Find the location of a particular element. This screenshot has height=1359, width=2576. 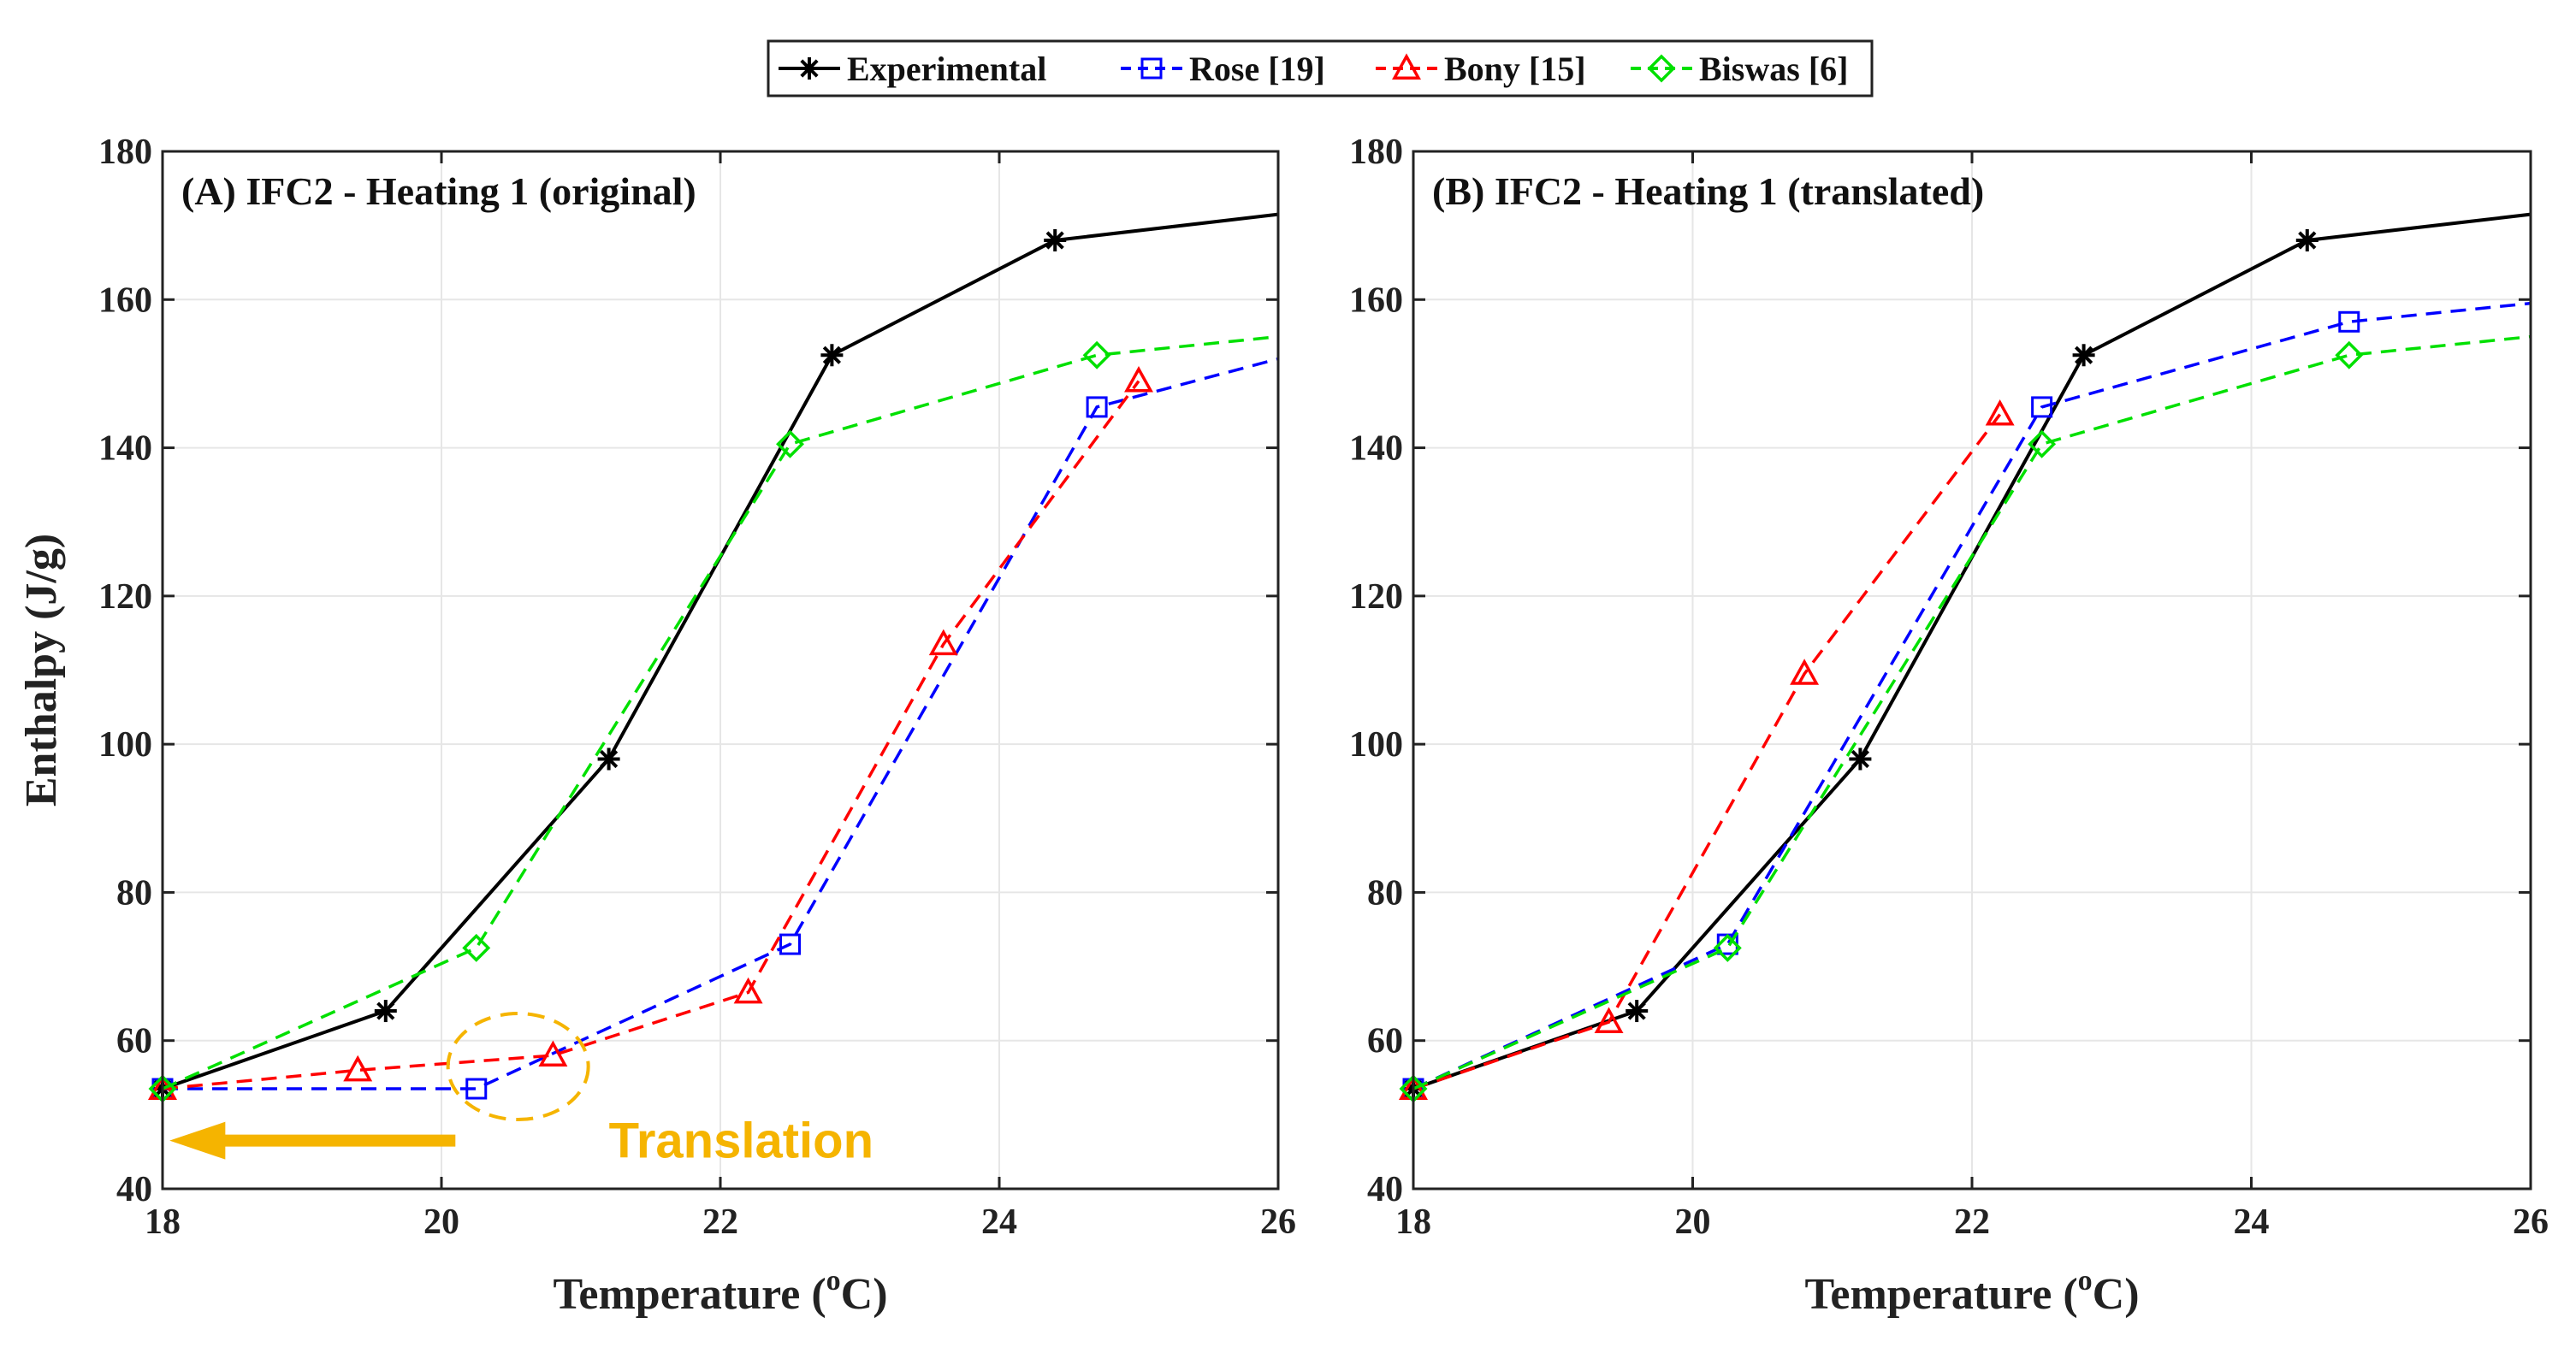

legend-biswas-marker is located at coordinates (1661, 69).